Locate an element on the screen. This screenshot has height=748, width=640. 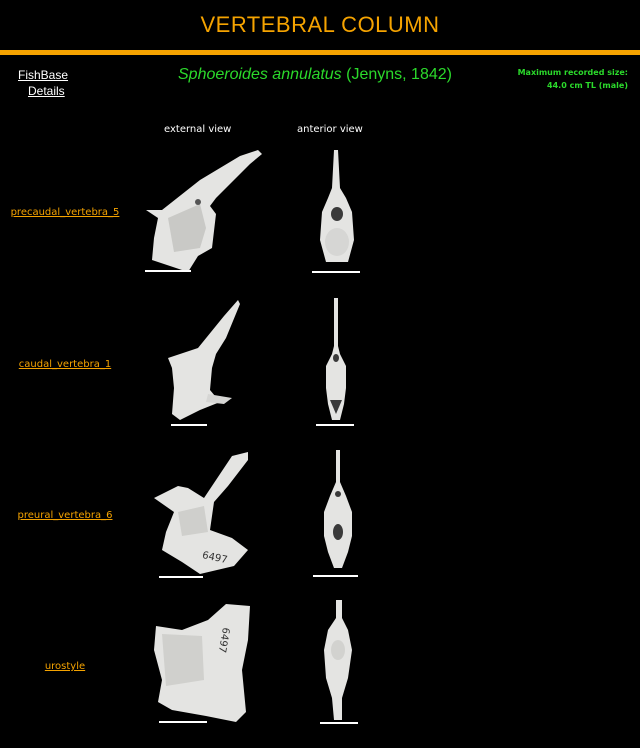
bone-link-urostyle: urostyle is located at coordinates (65, 666).